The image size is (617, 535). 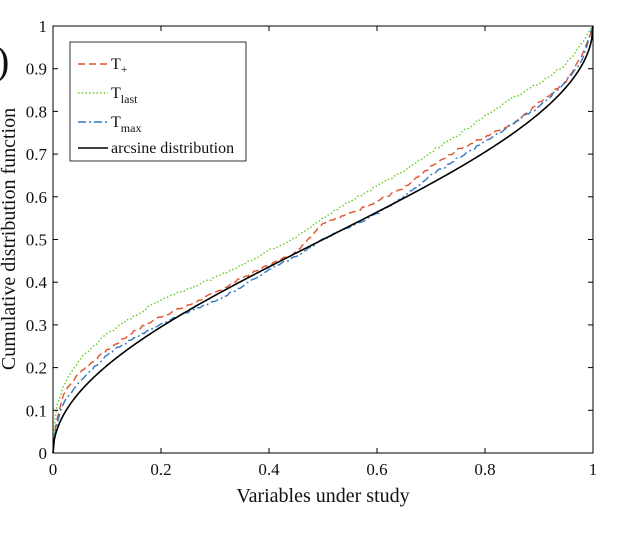 I want to click on y-tick-label: 1, so click(x=43, y=26).